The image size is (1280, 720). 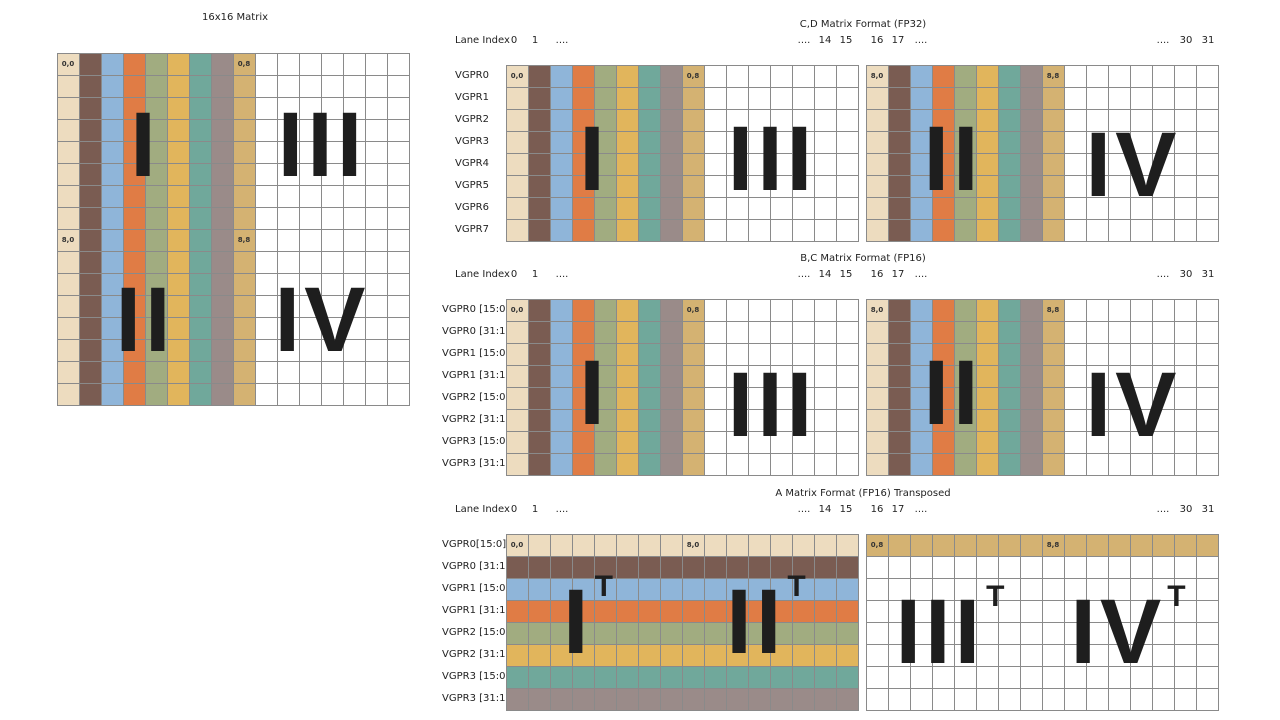 What do you see at coordinates (244, 240) in the screenshot?
I see `cell-label: 8,8` at bounding box center [244, 240].